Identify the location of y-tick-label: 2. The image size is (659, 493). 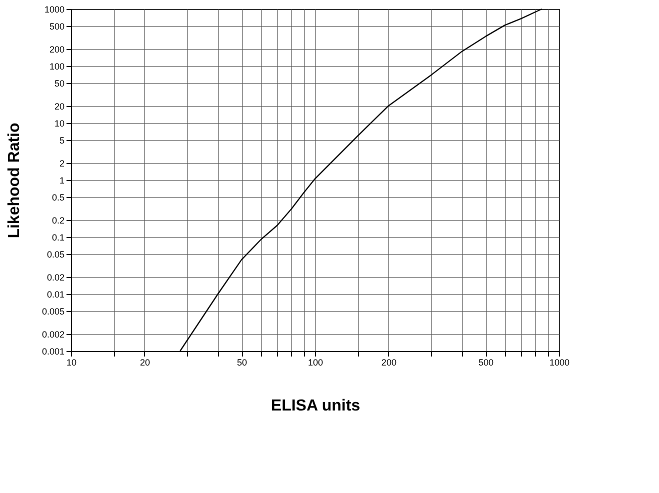
(61, 163).